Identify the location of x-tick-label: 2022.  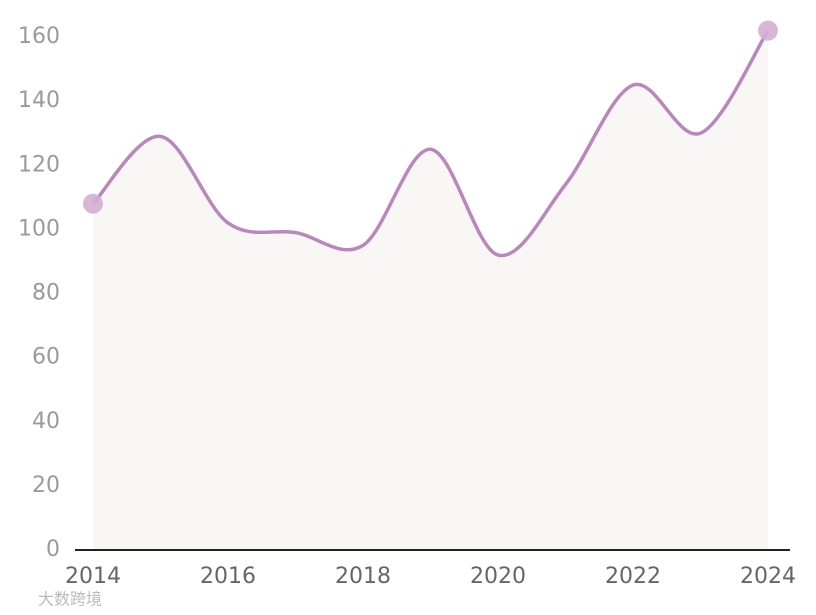
(633, 576).